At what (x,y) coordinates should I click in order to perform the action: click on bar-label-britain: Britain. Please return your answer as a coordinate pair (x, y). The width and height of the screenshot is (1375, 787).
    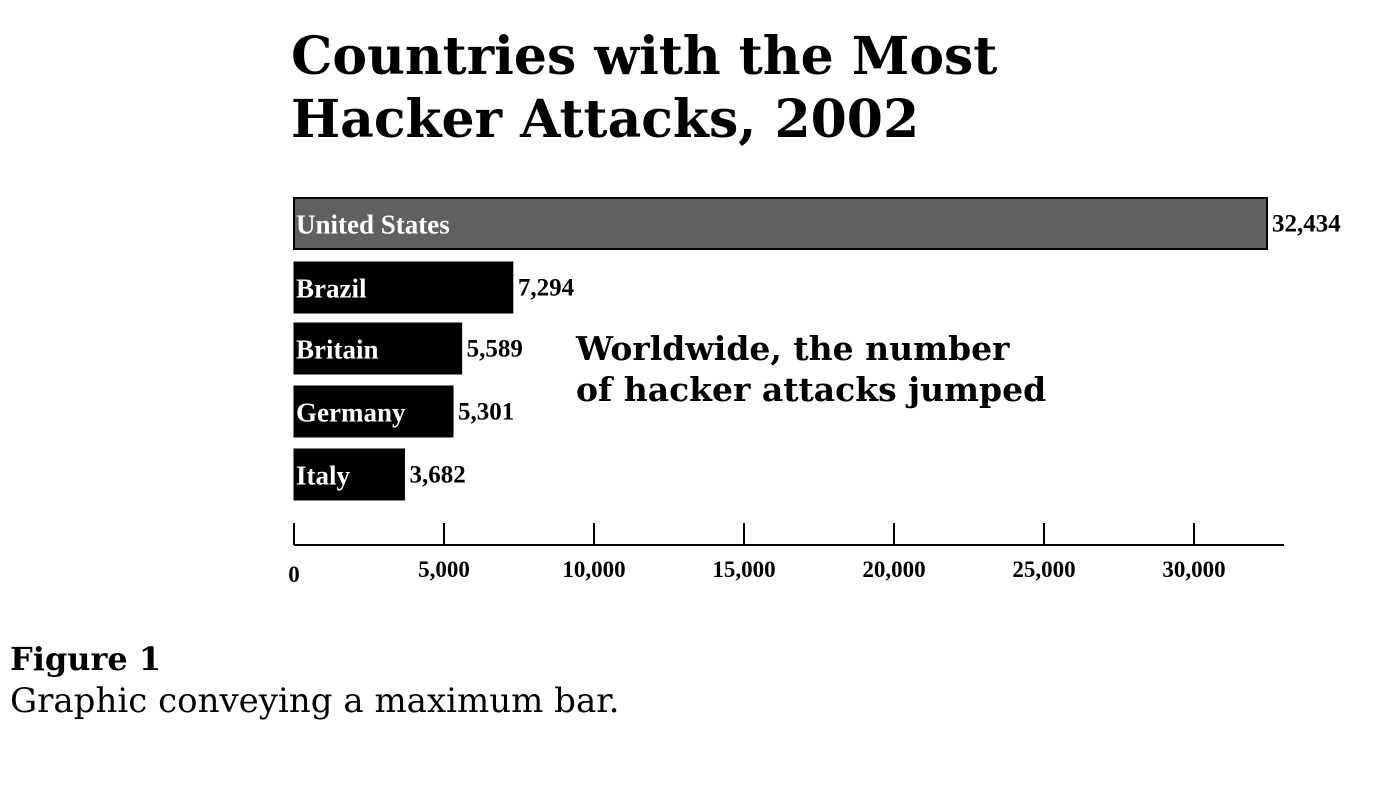
    Looking at the image, I should click on (337, 350).